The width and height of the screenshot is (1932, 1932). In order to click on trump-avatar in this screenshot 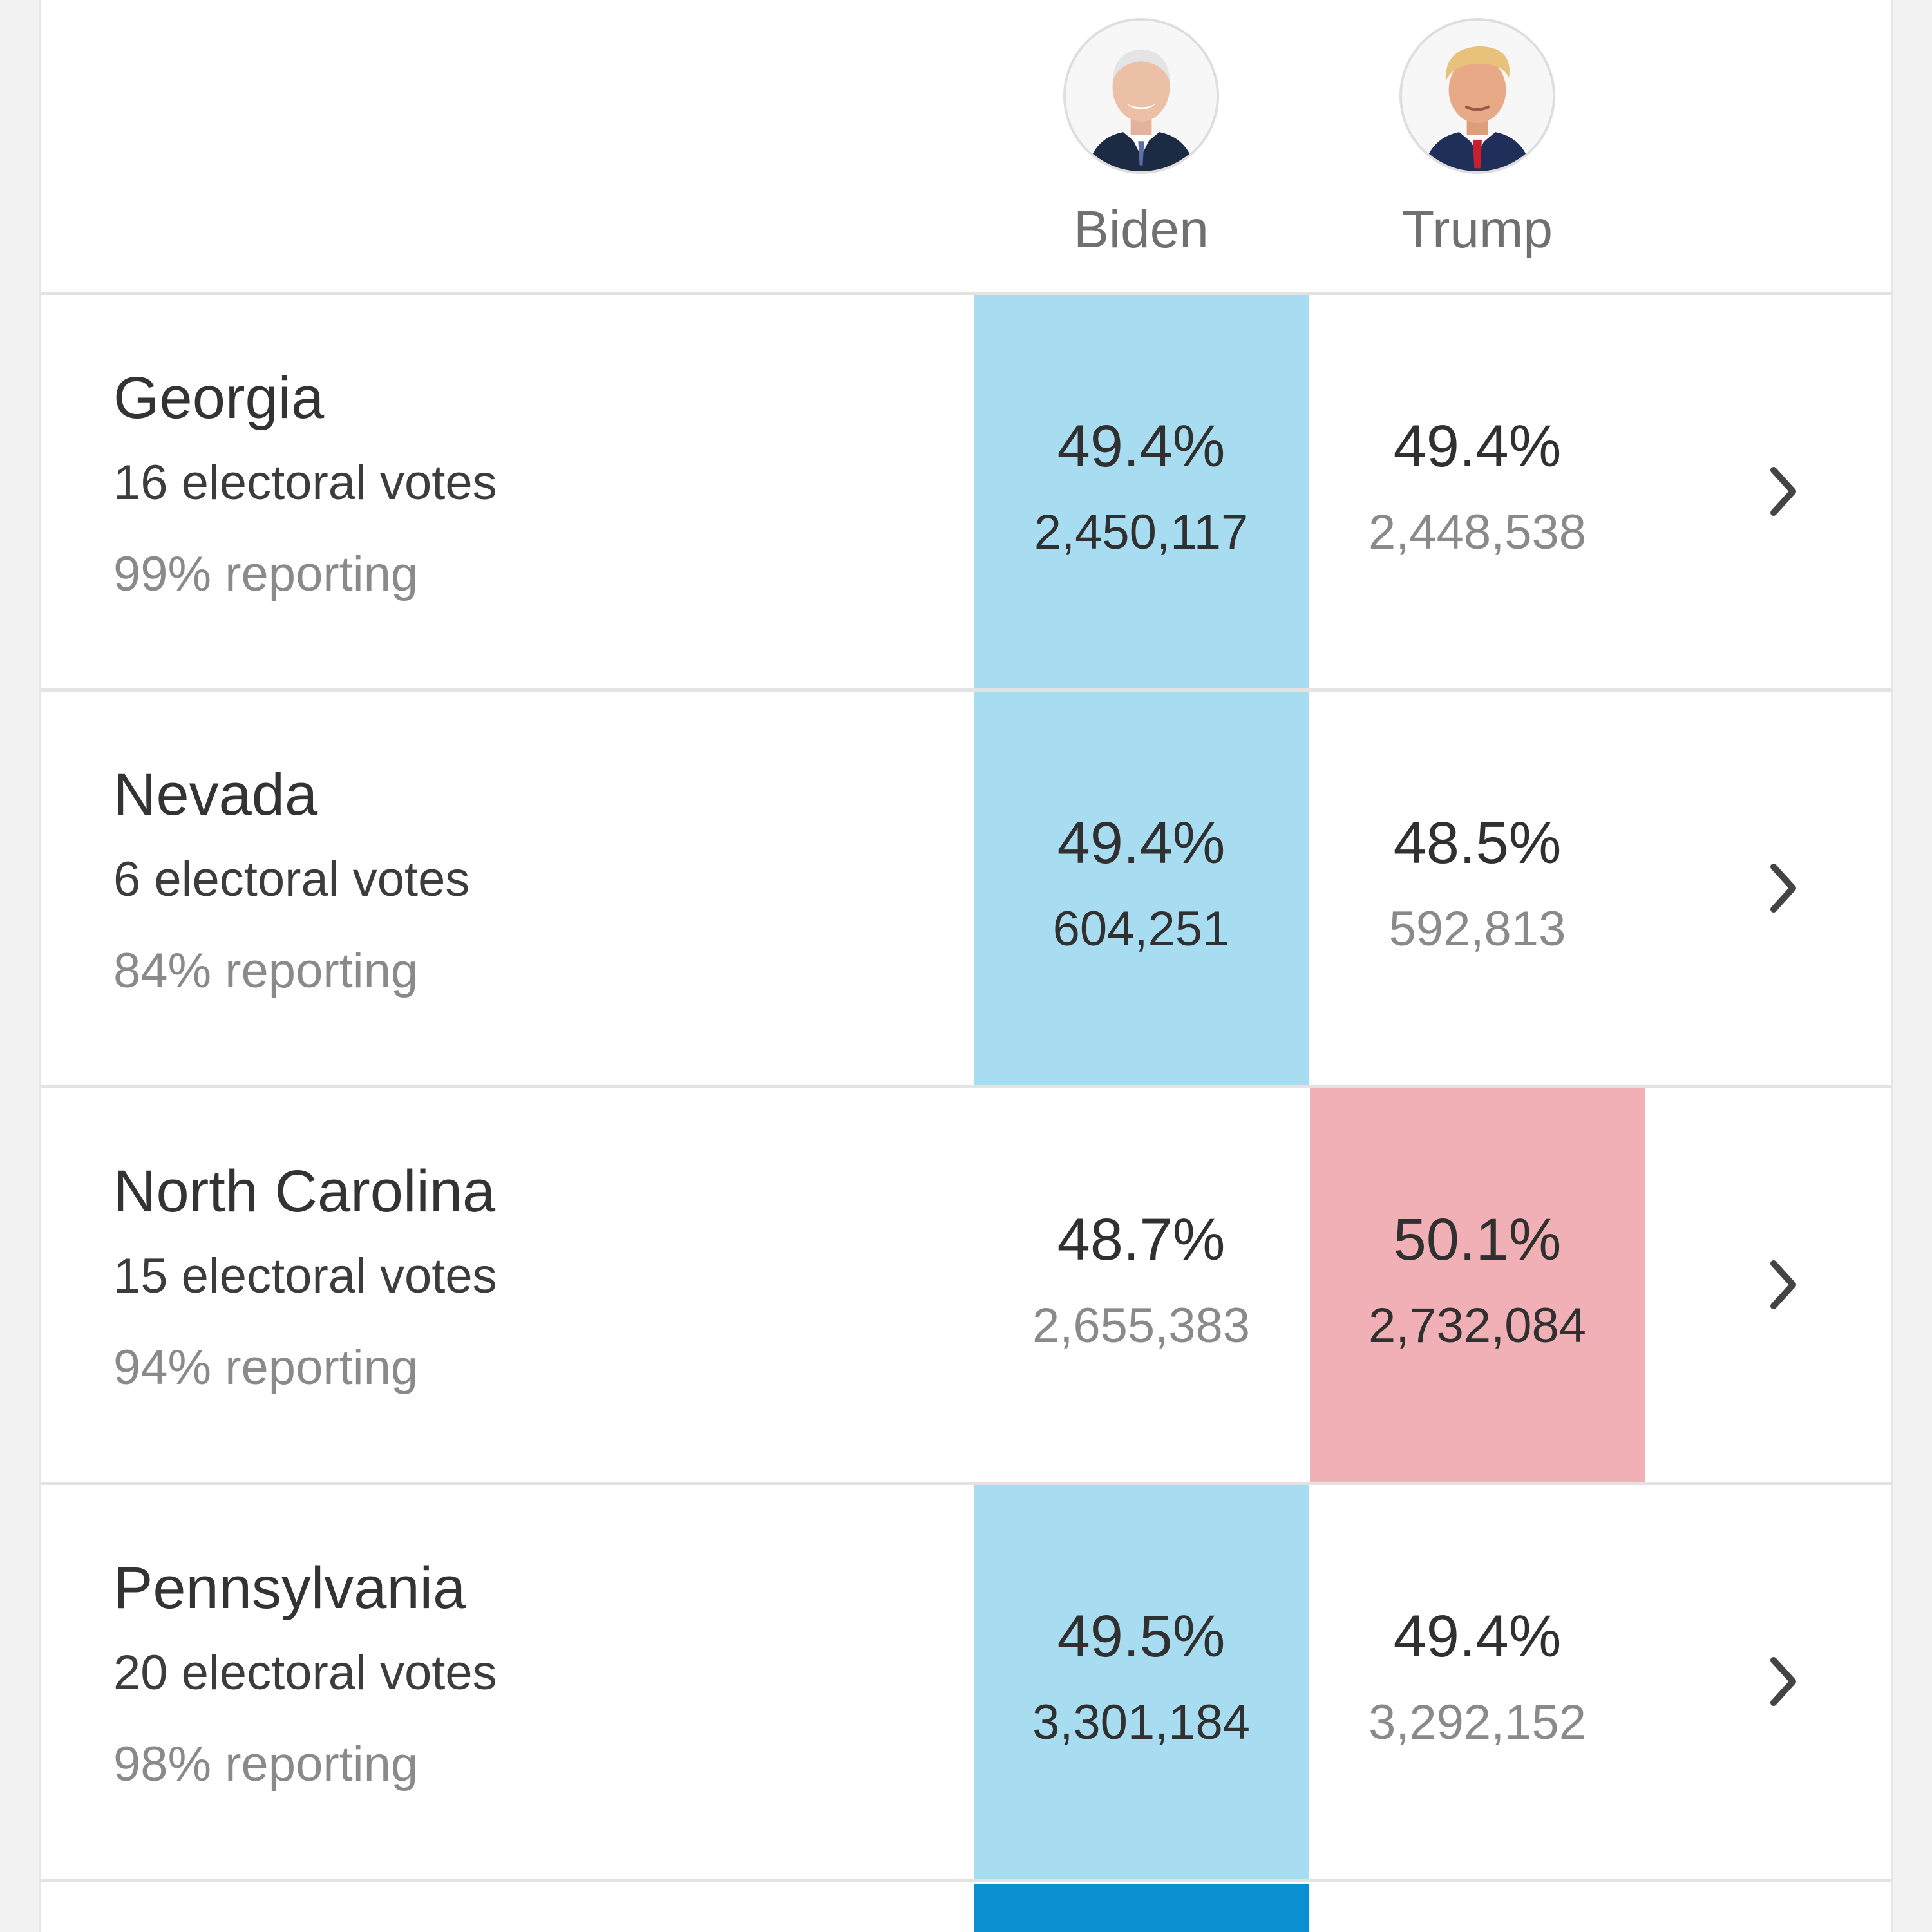, I will do `click(1477, 96)`.